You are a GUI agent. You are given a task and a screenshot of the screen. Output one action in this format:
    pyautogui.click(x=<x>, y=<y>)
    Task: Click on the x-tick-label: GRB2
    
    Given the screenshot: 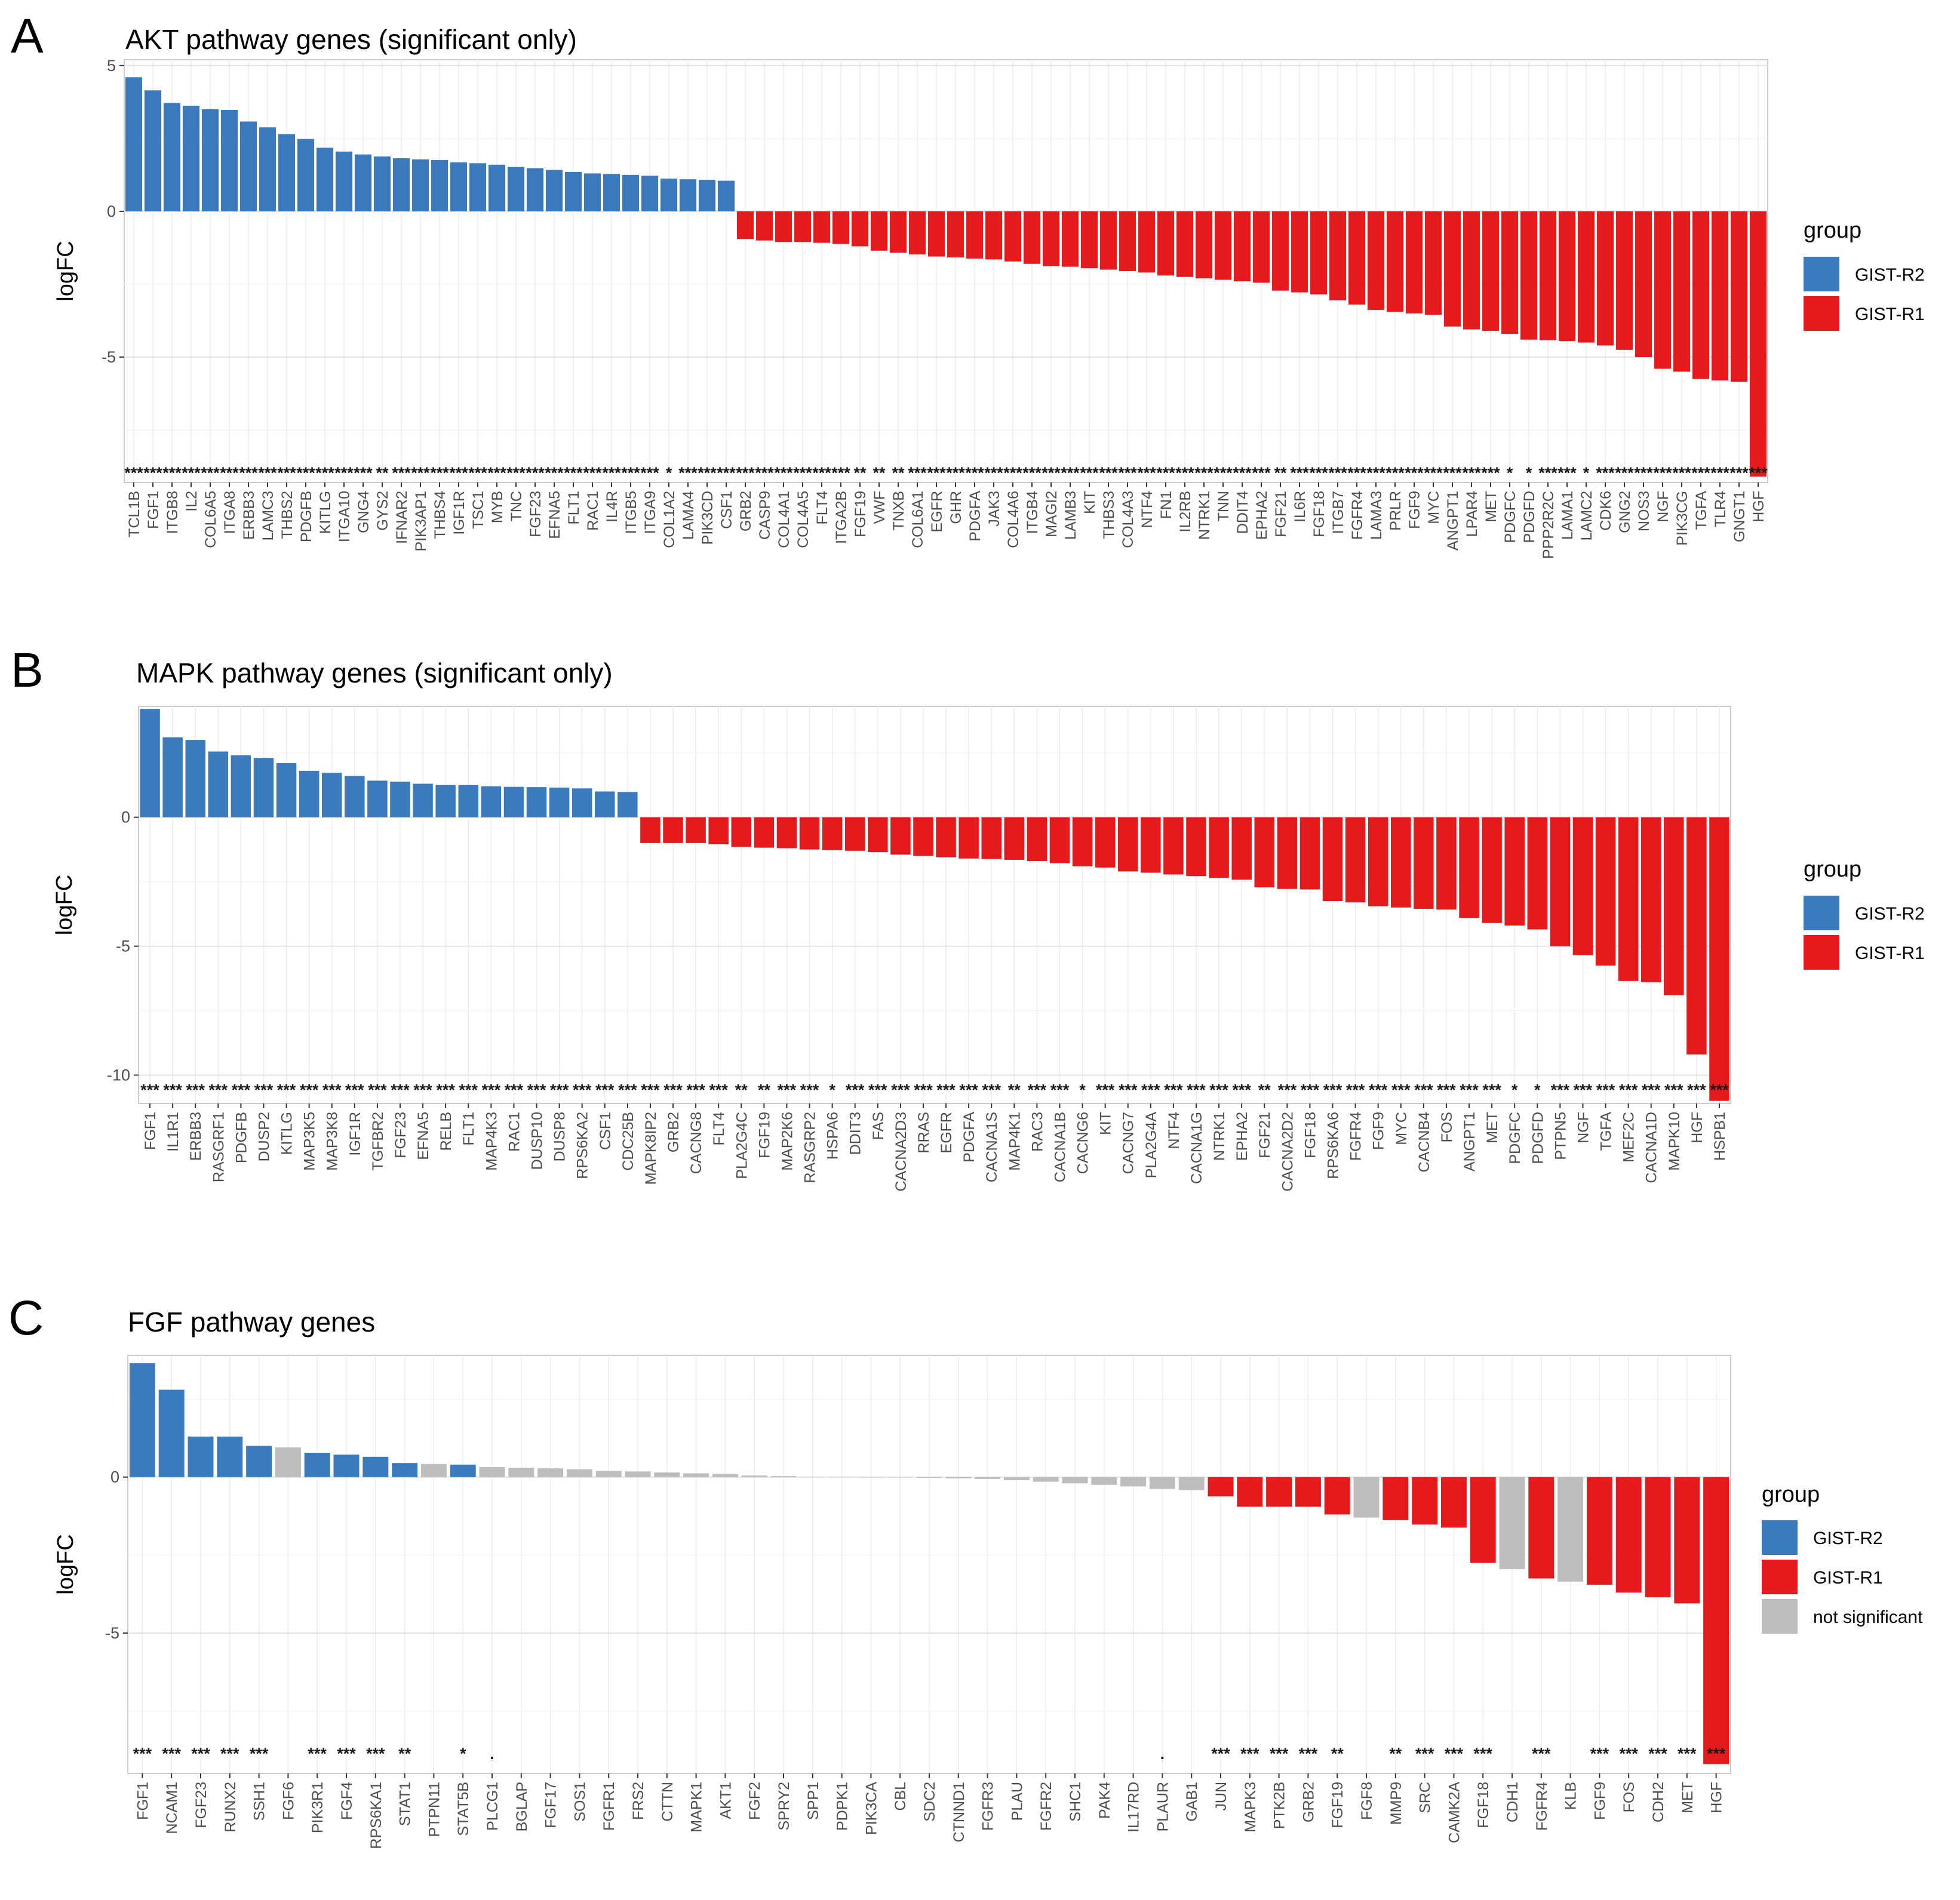 What is the action you would take?
    pyautogui.click(x=1308, y=1802)
    